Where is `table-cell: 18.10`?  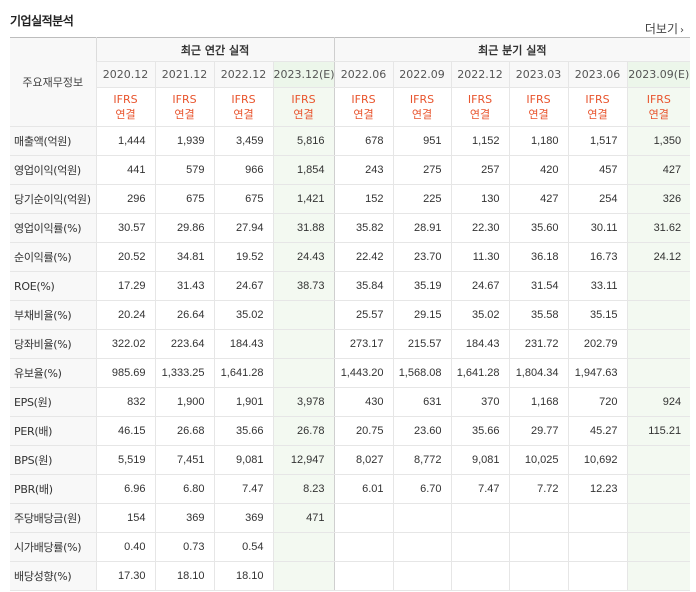
table-cell: 18.10 is located at coordinates (243, 576).